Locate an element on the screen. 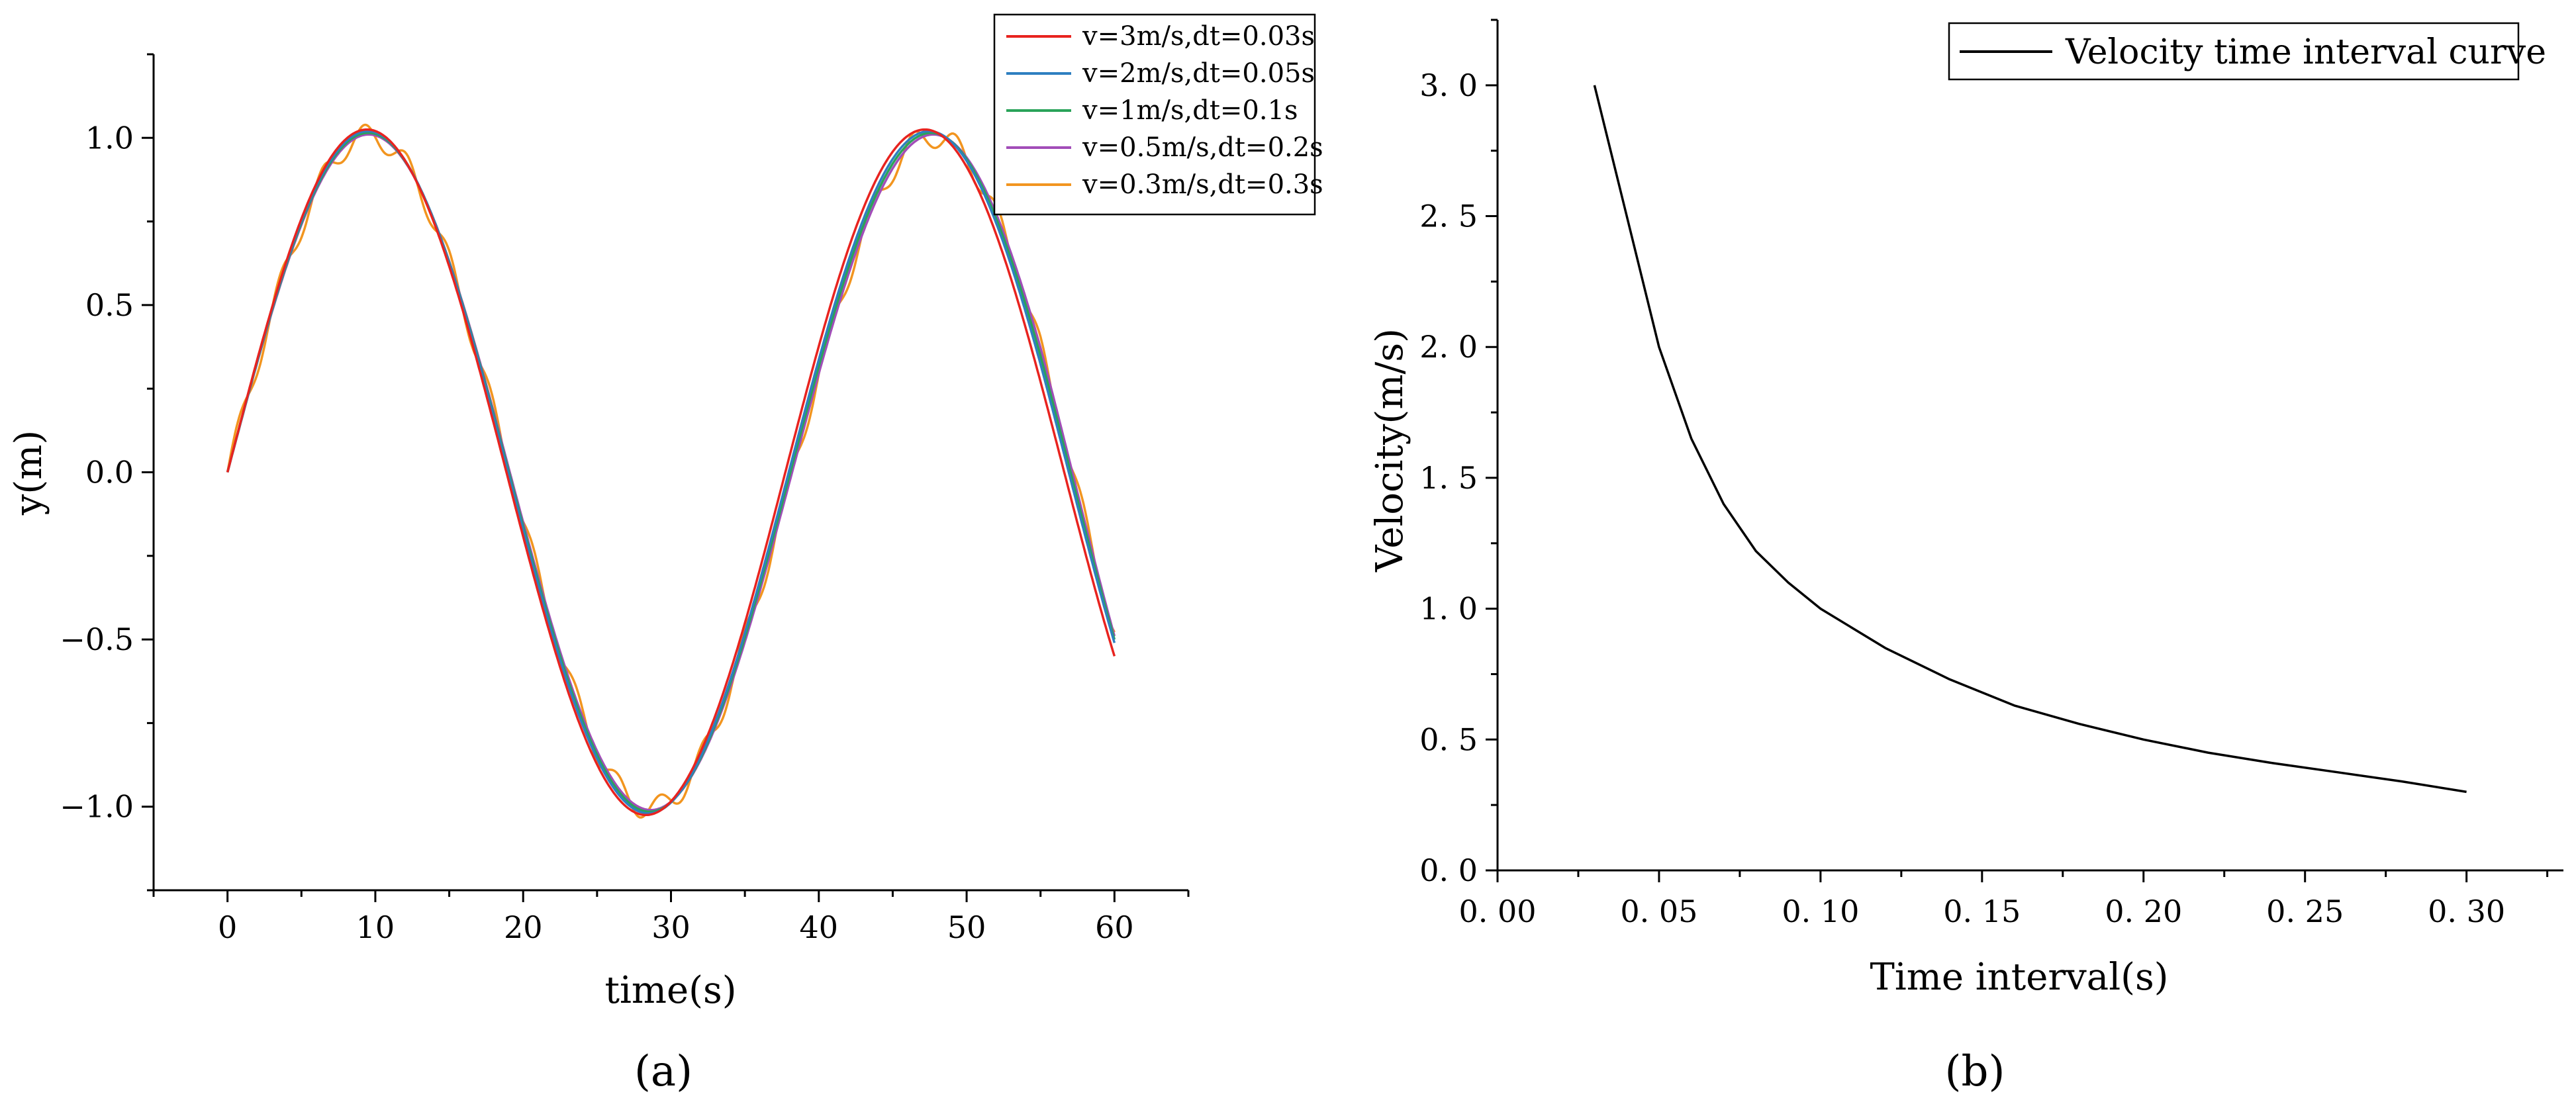 This screenshot has width=2576, height=1110. x-tick-label: 0. 30 is located at coordinates (2466, 911).